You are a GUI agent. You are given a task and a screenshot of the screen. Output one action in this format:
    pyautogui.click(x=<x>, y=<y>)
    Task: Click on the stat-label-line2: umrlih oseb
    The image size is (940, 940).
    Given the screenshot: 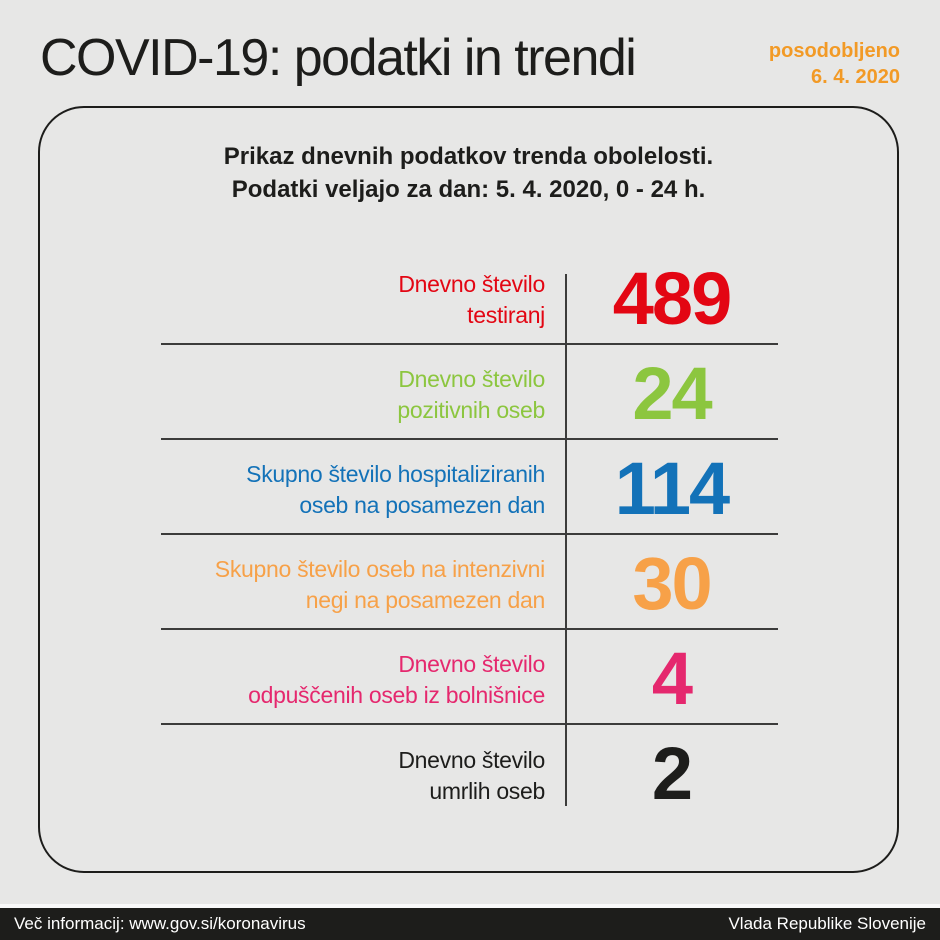 What is the action you would take?
    pyautogui.click(x=487, y=790)
    